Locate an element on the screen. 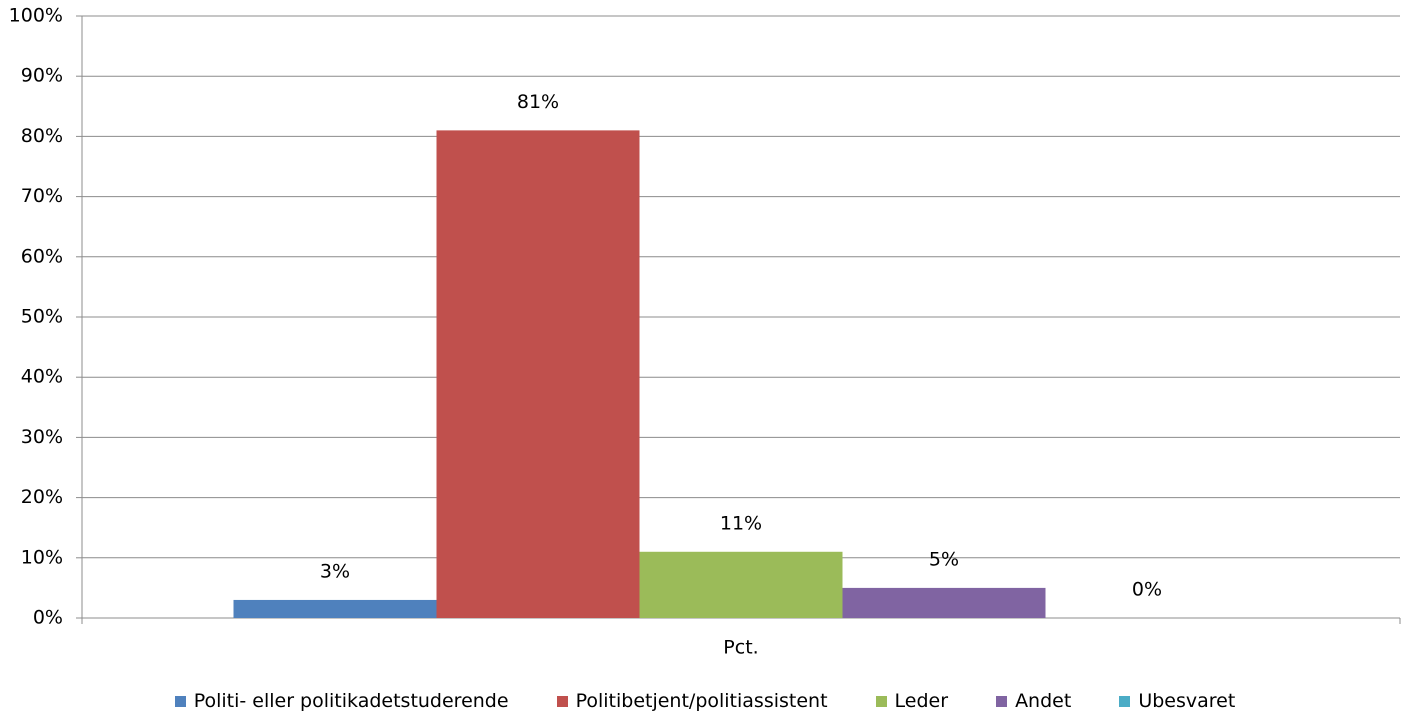 The width and height of the screenshot is (1410, 720). data-label: 3% is located at coordinates (335, 571).